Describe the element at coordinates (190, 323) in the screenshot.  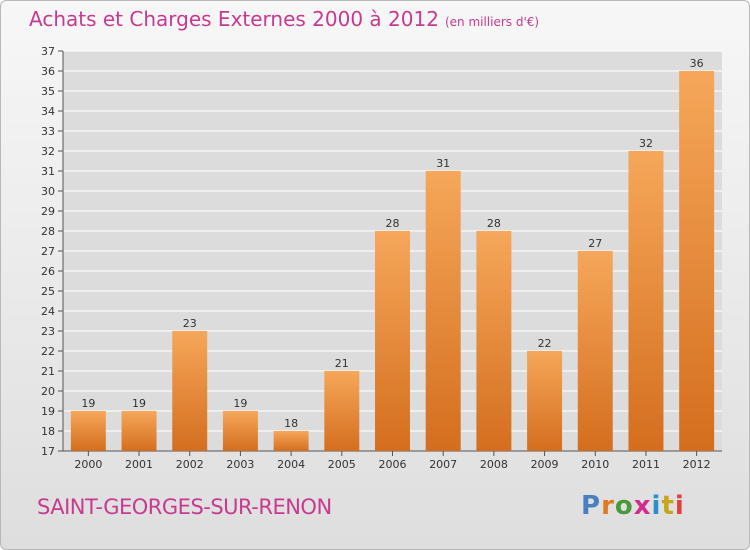
I see `bar-value-label: 23` at that location.